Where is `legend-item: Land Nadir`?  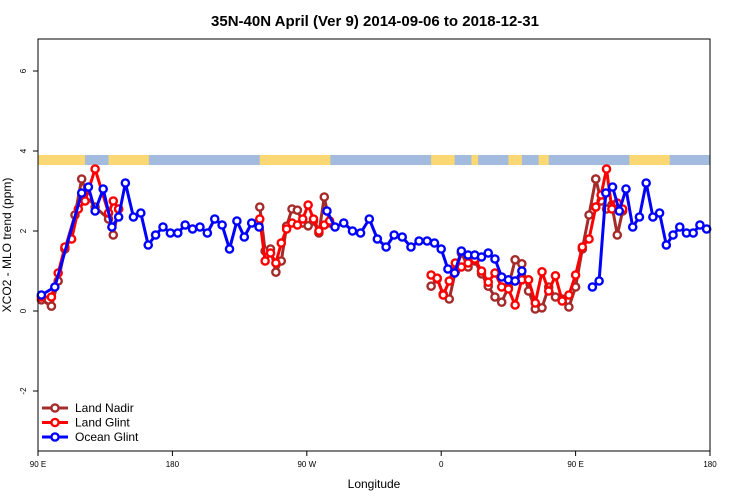 legend-item: Land Nadir is located at coordinates (88, 408).